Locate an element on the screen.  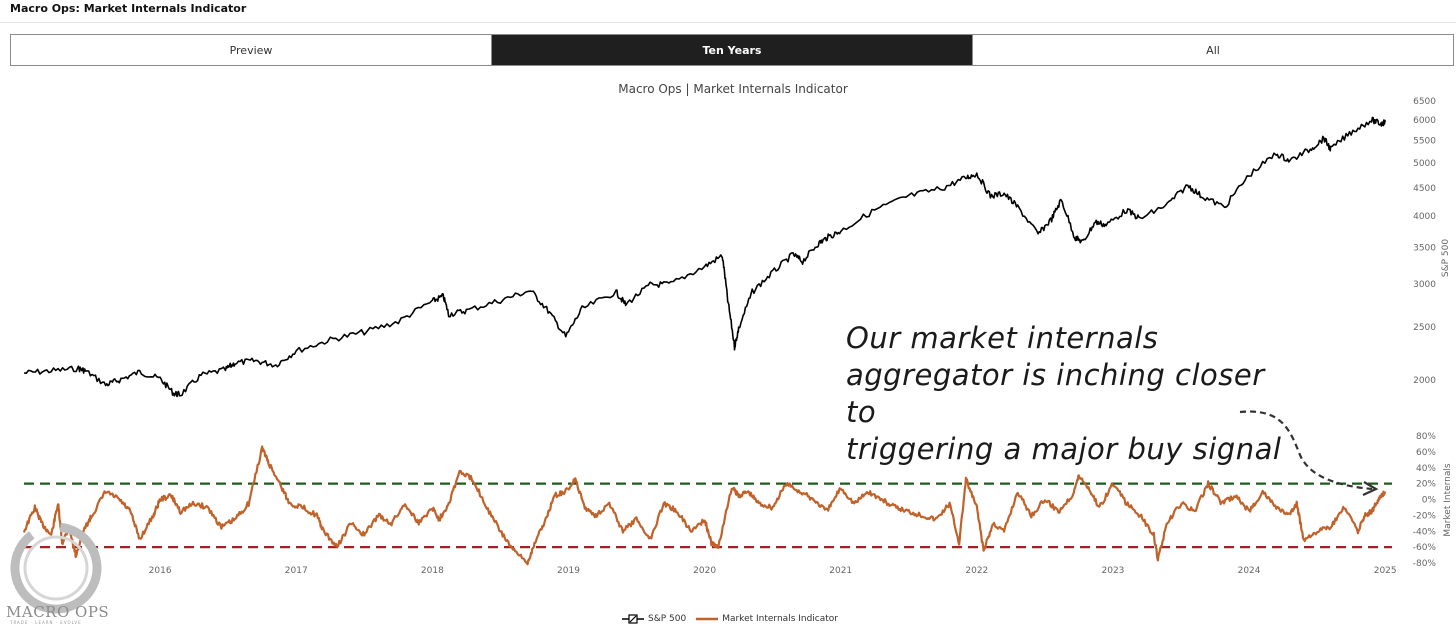
internals-tick-label: -80% is located at coordinates (1425, 564).